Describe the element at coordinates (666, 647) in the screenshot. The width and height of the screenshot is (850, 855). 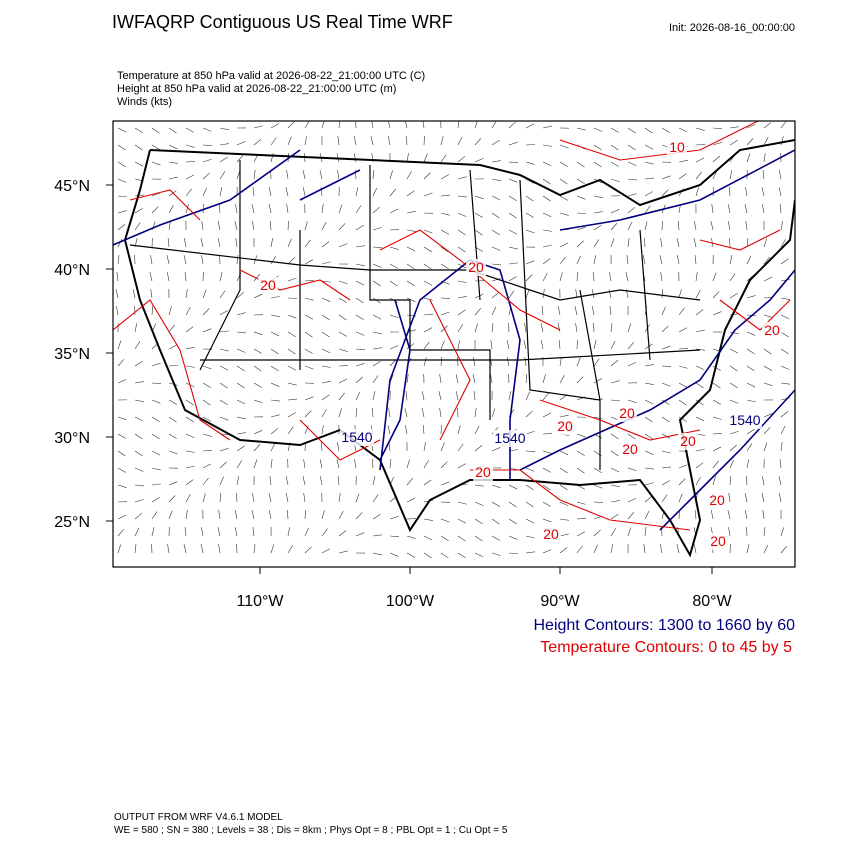
I see `temperature-legend: Temperature Contours: 0 to 45 by 5` at that location.